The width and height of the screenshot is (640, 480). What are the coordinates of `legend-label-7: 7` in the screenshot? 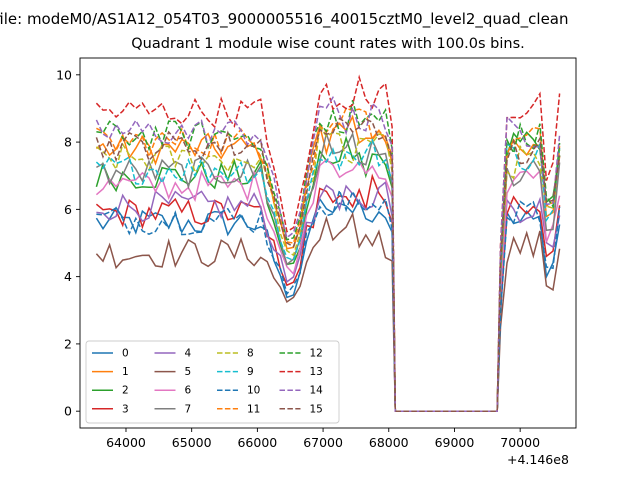 It's located at (188, 409).